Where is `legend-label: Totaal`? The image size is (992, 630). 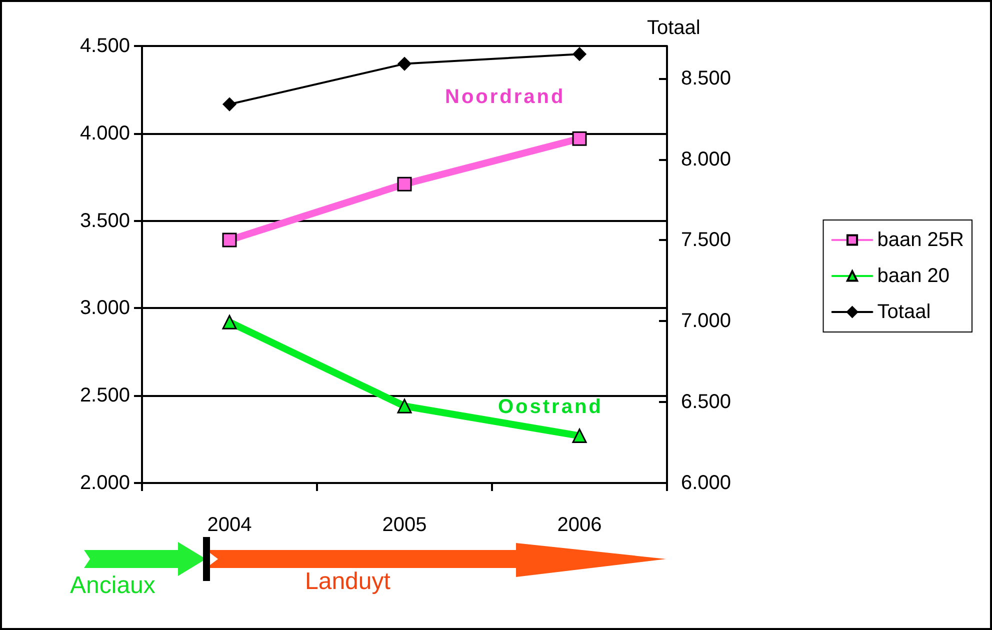
legend-label: Totaal is located at coordinates (904, 312).